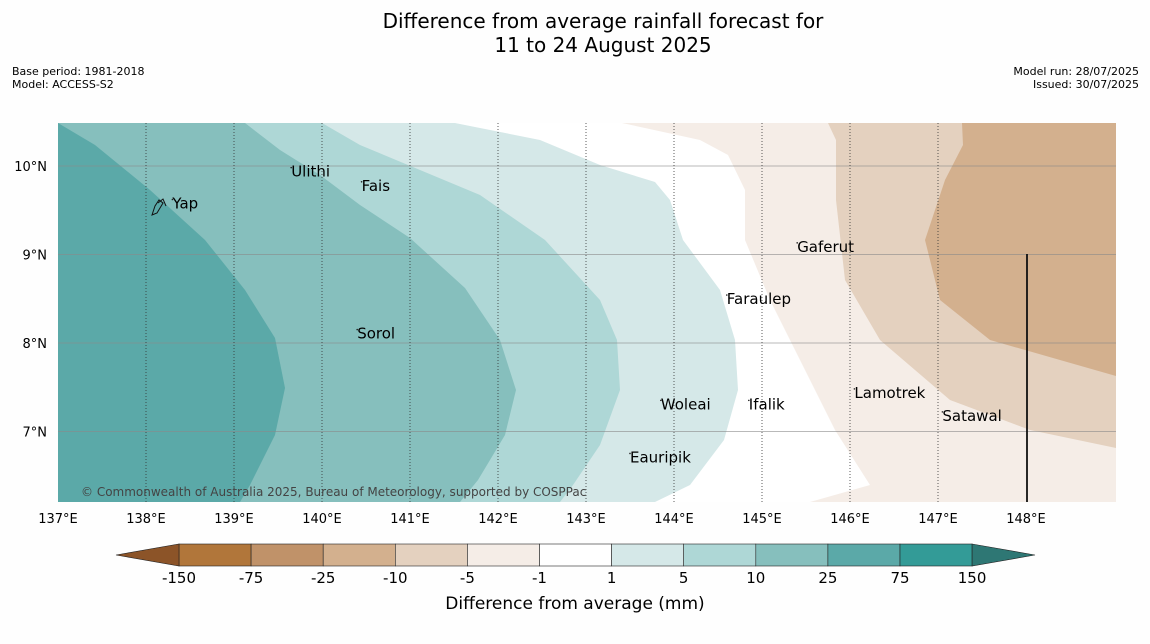  I want to click on yap-island, so click(157, 207).